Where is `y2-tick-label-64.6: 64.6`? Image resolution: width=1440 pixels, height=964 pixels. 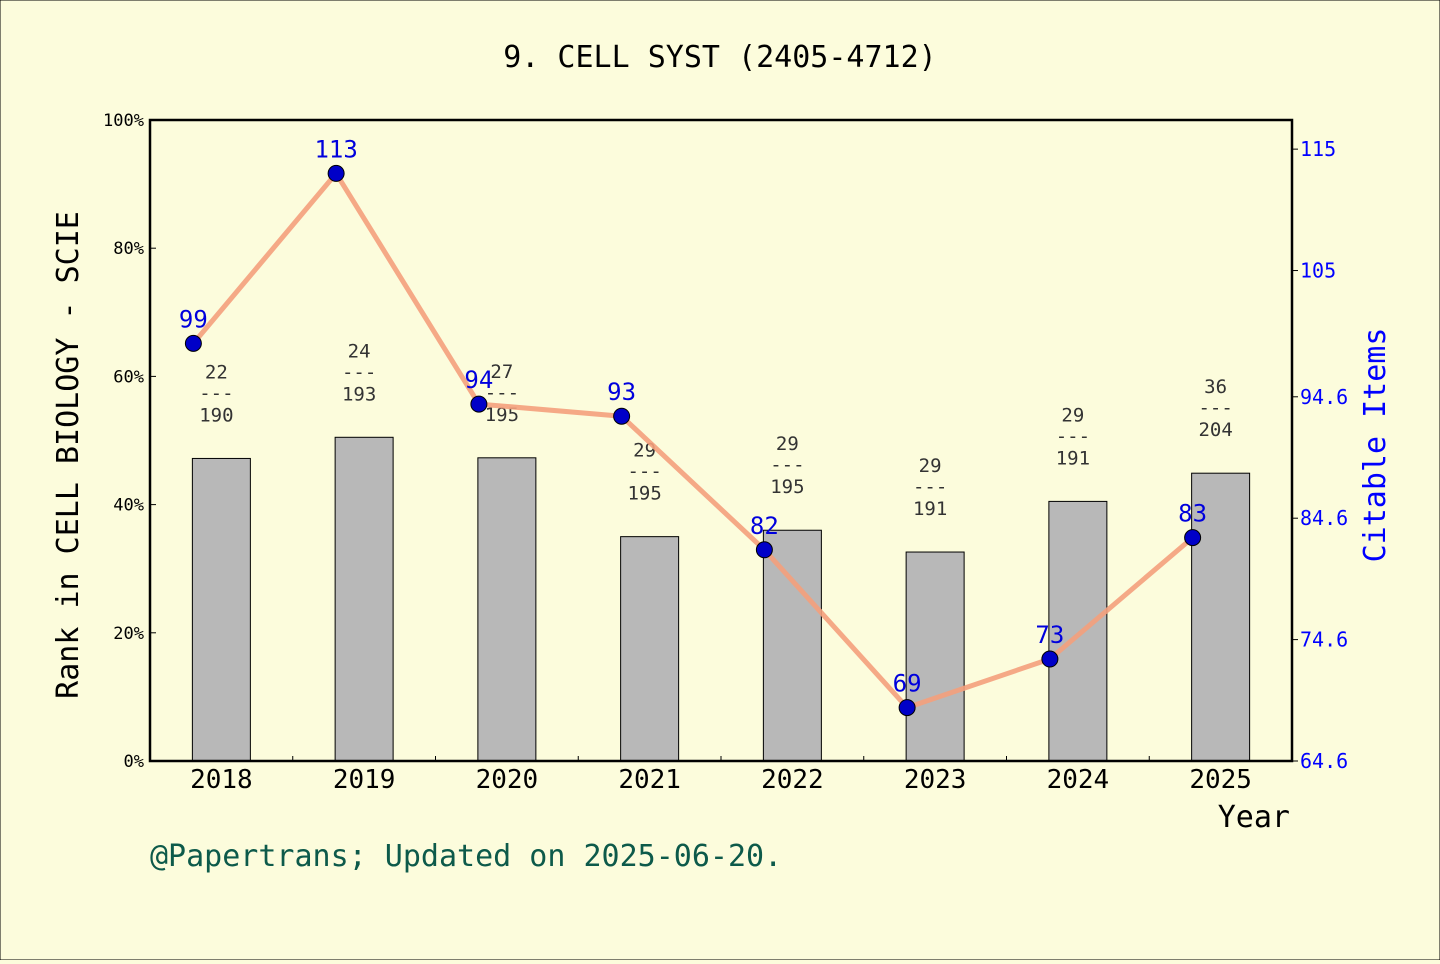
y2-tick-label-64.6: 64.6 is located at coordinates (1324, 761).